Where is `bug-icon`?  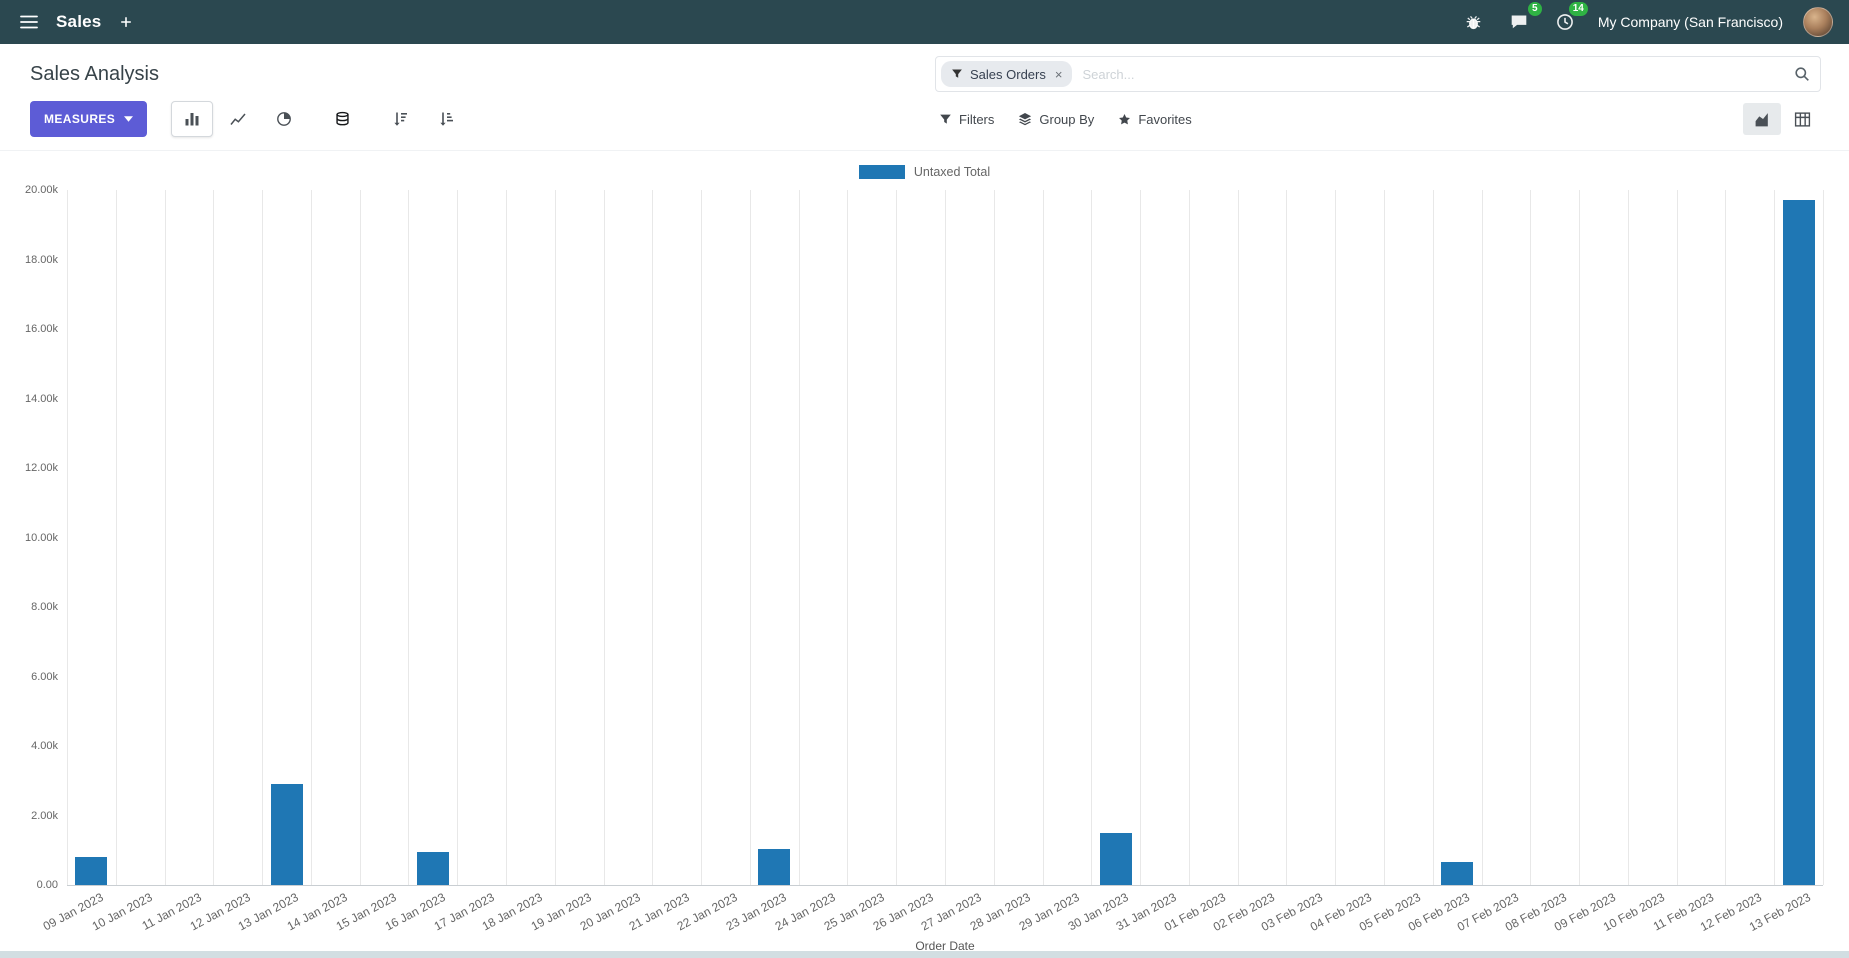 bug-icon is located at coordinates (1473, 22).